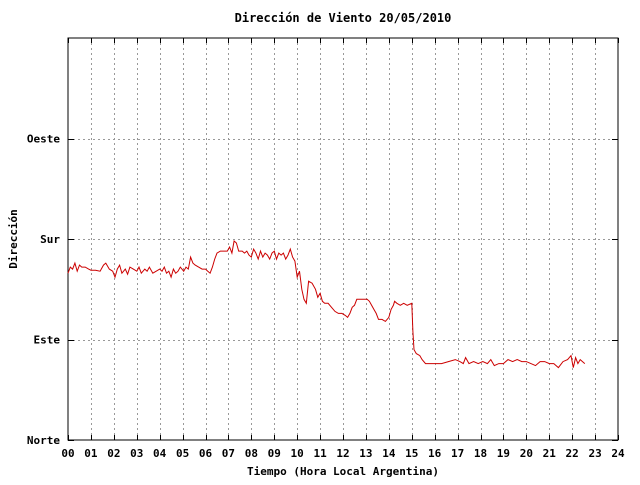 The width and height of the screenshot is (640, 485). What do you see at coordinates (343, 471) in the screenshot?
I see `x-axis-label: Tiempo (Hora Local Argentina)` at bounding box center [343, 471].